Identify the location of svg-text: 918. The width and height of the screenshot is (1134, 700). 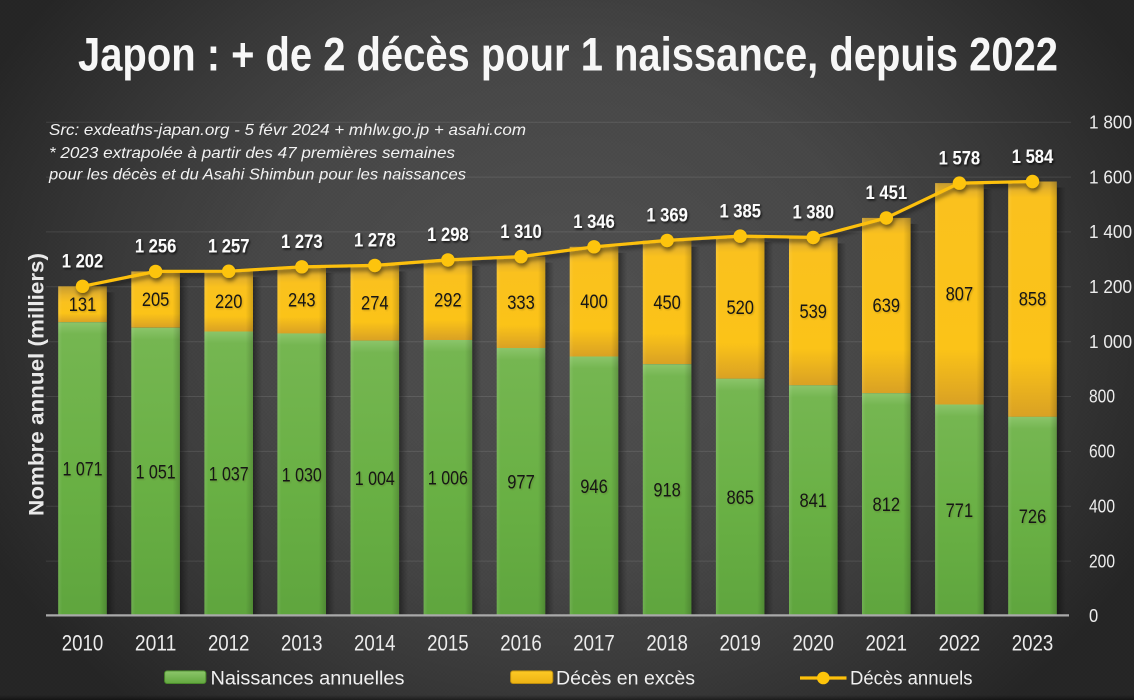
(667, 491).